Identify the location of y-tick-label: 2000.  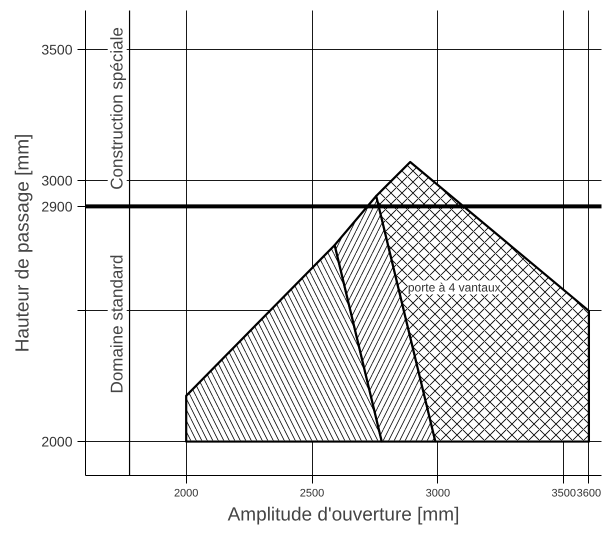
(57, 442).